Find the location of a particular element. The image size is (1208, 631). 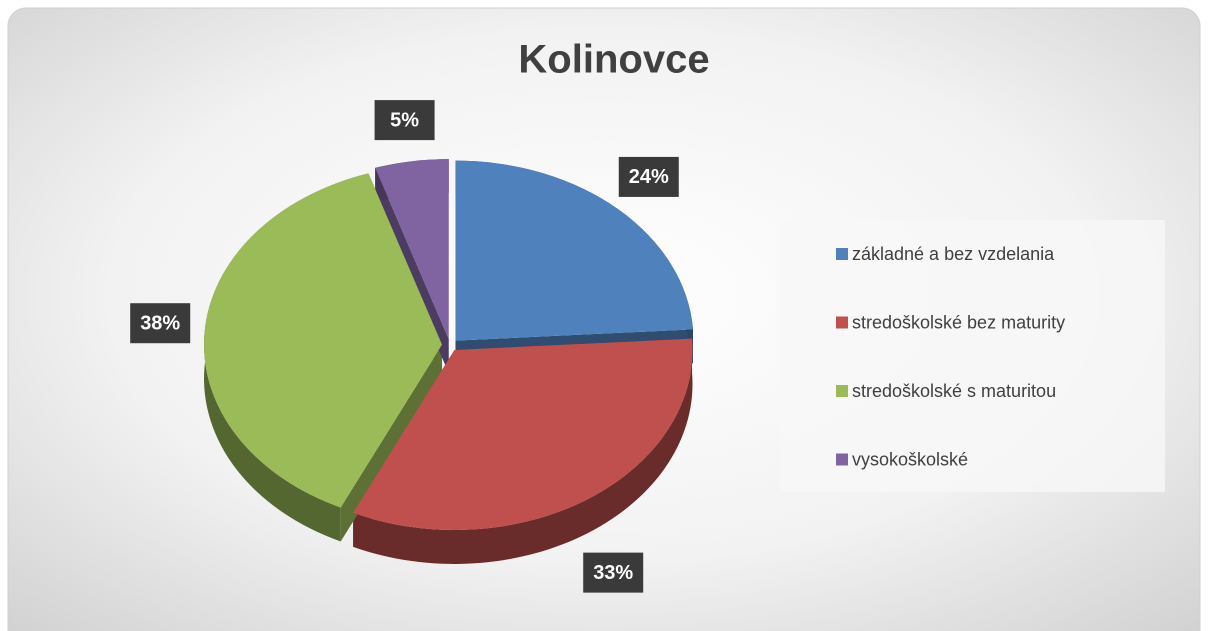

data-label: 38% is located at coordinates (160, 323).